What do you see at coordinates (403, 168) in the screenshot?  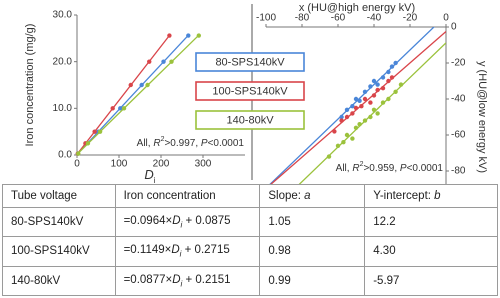 I see `text-part: P` at bounding box center [403, 168].